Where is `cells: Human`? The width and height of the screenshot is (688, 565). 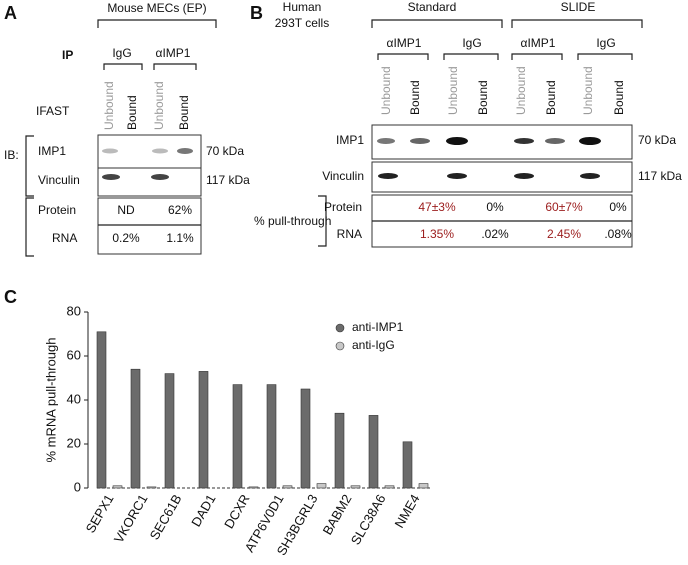
cells: Human is located at coordinates (302, 7).